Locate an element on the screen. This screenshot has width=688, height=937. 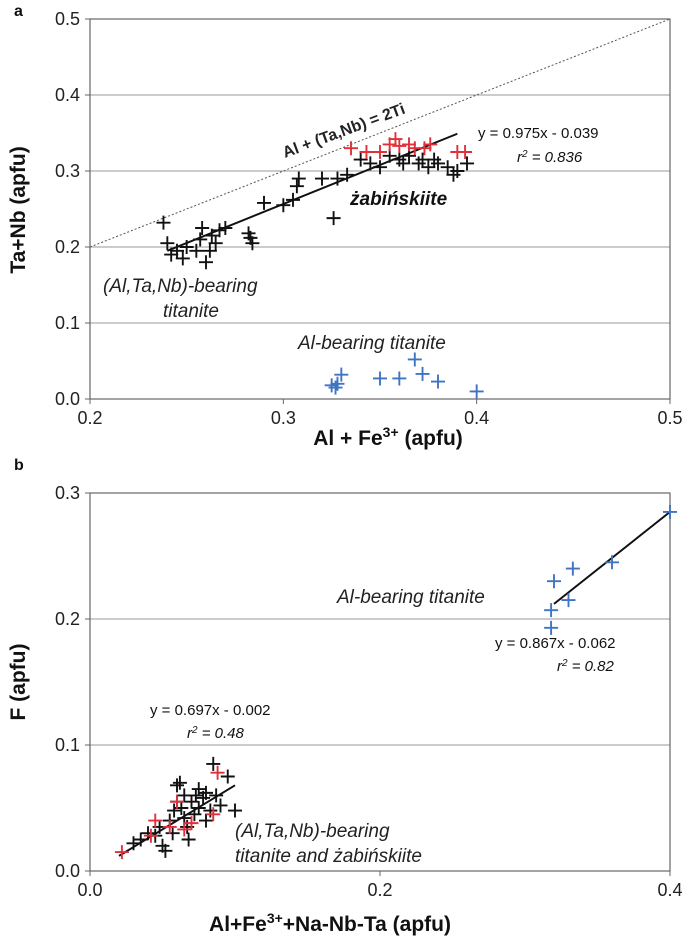
b-y-tick-label: 0.2 is located at coordinates (67, 619).